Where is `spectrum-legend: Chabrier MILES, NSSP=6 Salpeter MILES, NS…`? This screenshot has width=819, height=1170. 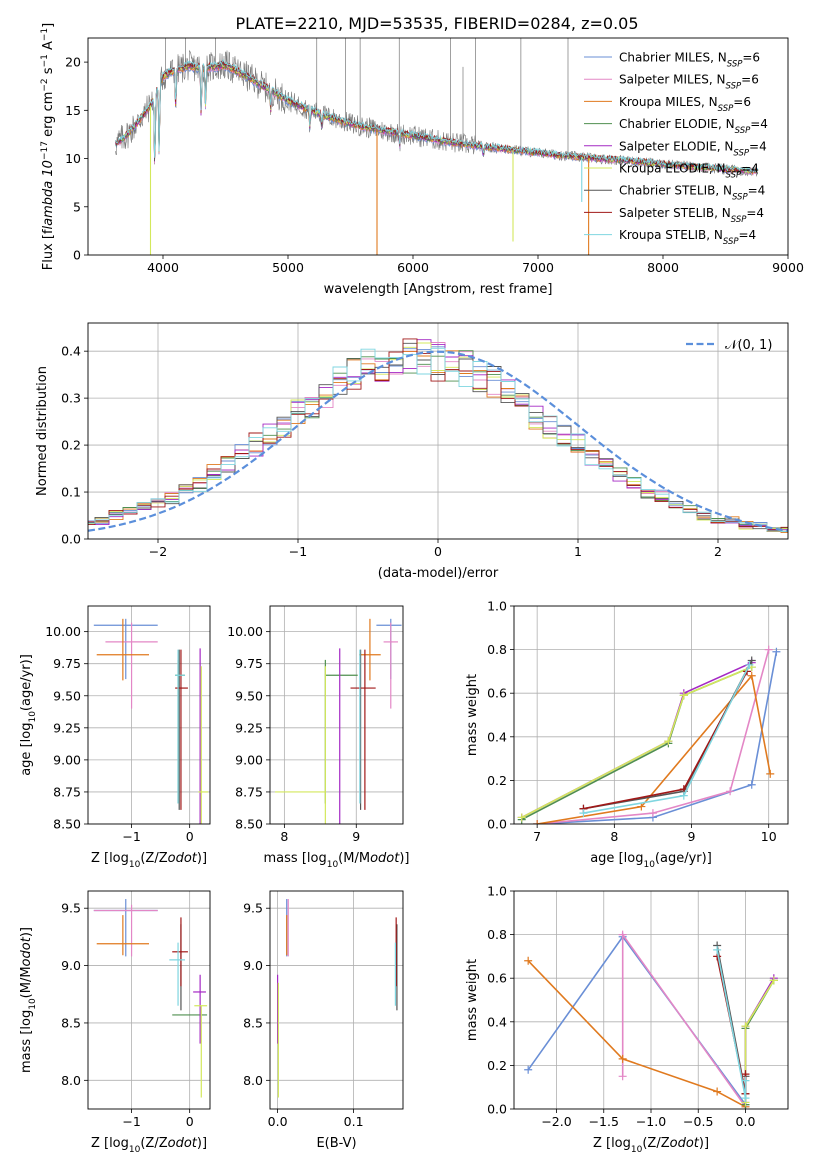
spectrum-legend: Chabrier MILES, NSSP=6 Salpeter MILES, NS… is located at coordinates (676, 149).